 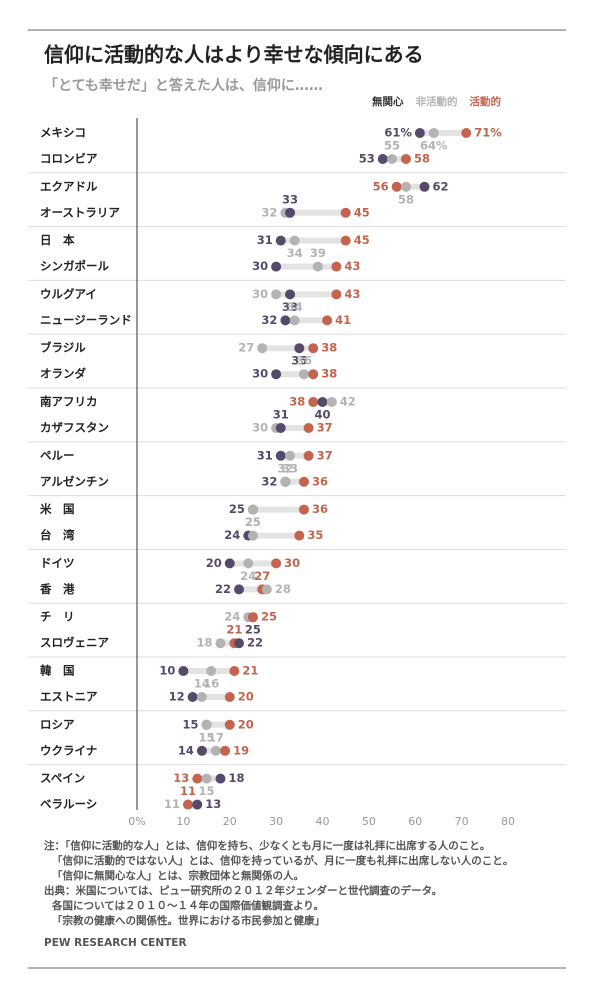 What do you see at coordinates (214, 563) in the screenshot?
I see `data-label: 20` at bounding box center [214, 563].